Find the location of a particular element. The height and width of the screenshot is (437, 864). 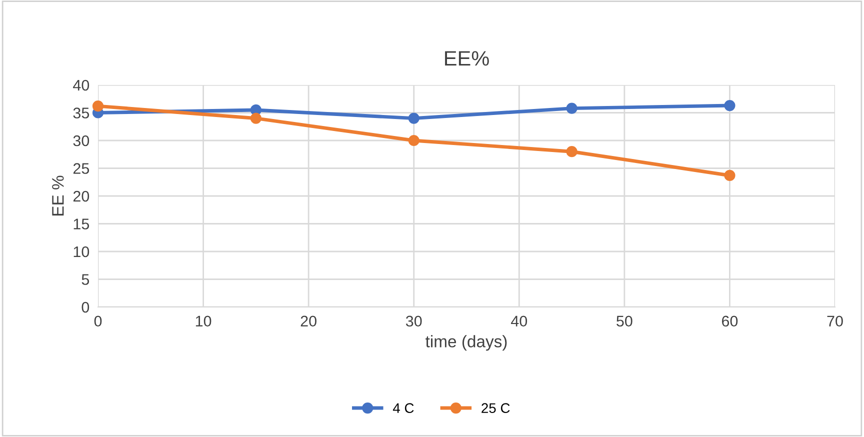

chart-title: EE% is located at coordinates (467, 58).